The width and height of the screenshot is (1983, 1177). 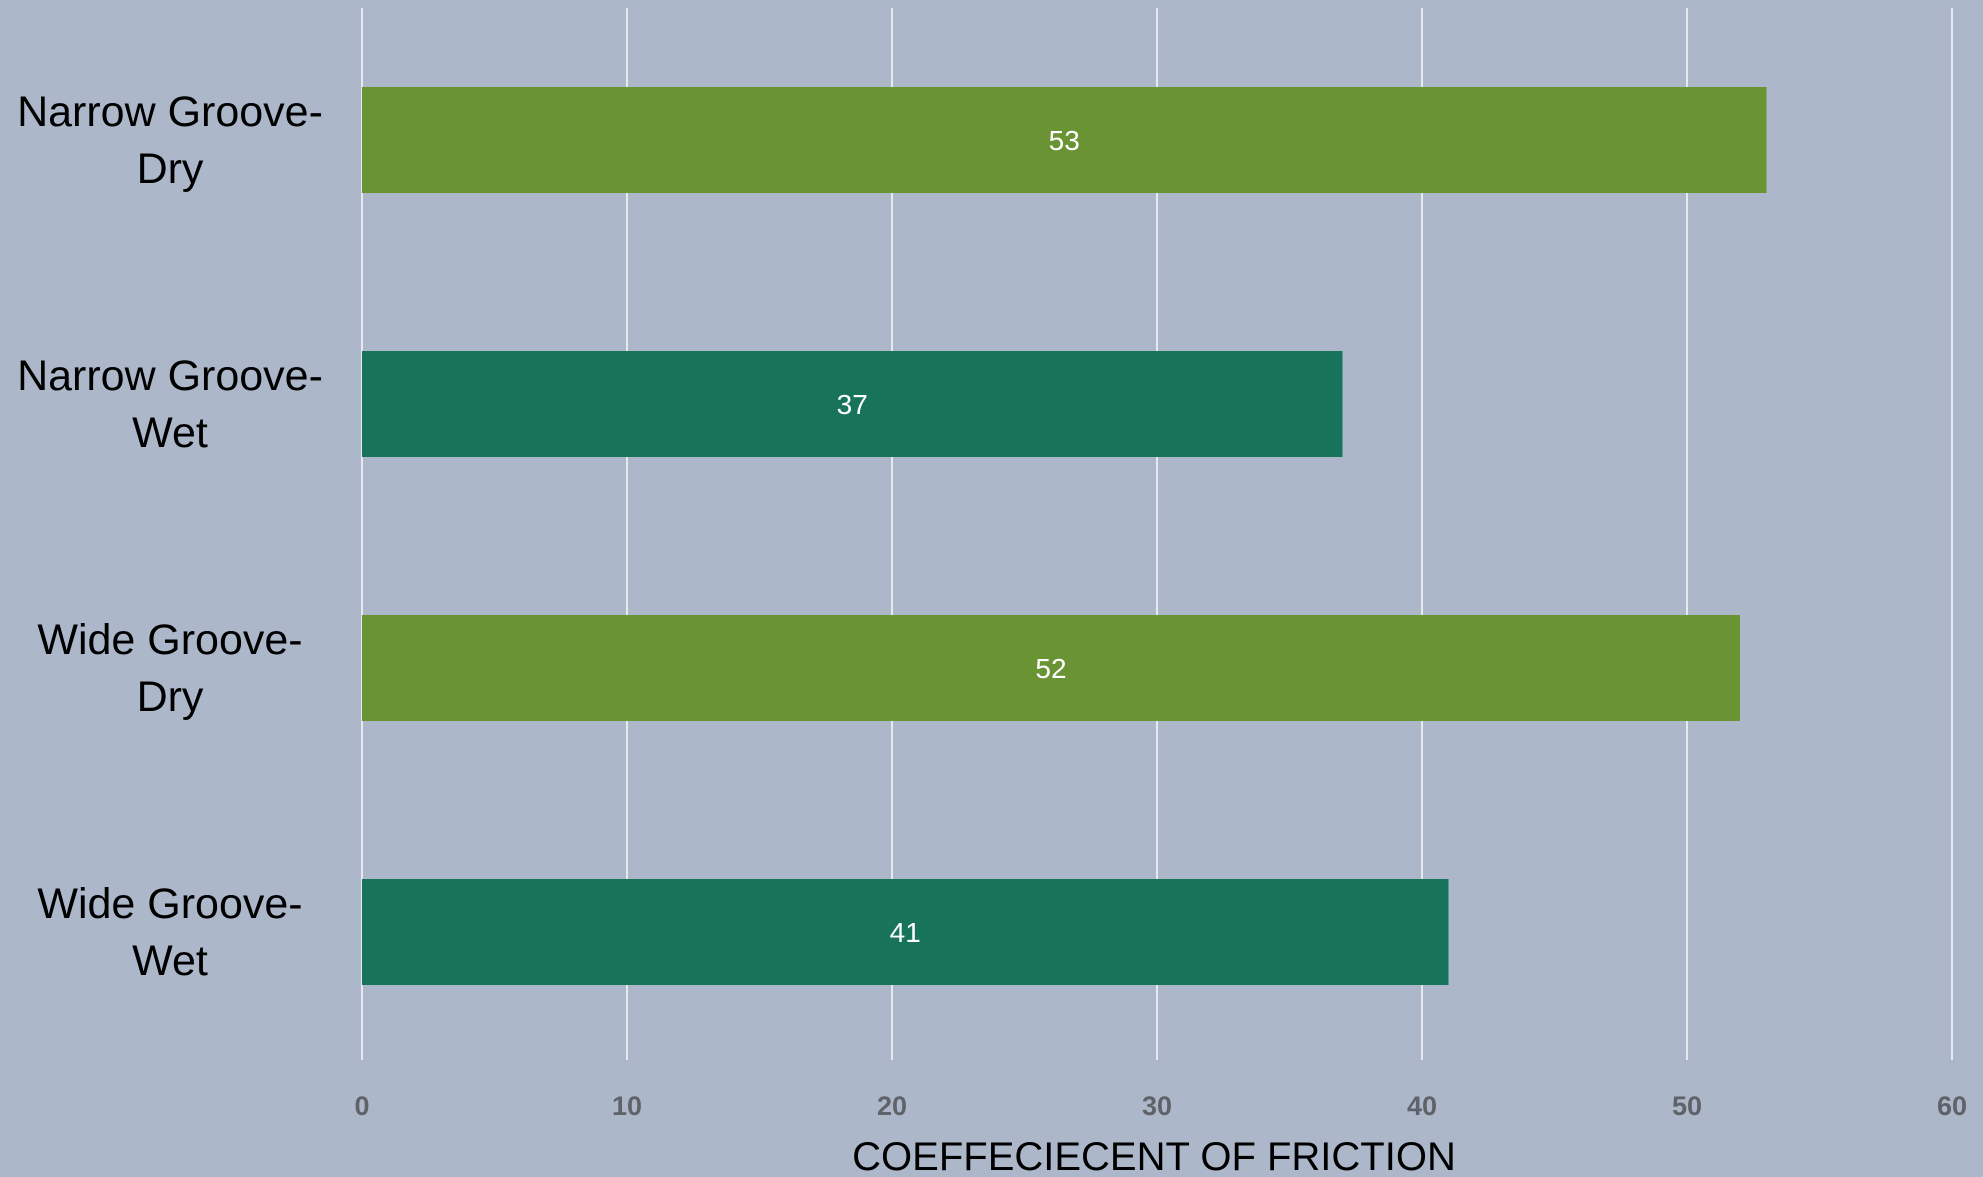 I want to click on category-label: Narrow Groove- Wet, so click(x=170, y=404).